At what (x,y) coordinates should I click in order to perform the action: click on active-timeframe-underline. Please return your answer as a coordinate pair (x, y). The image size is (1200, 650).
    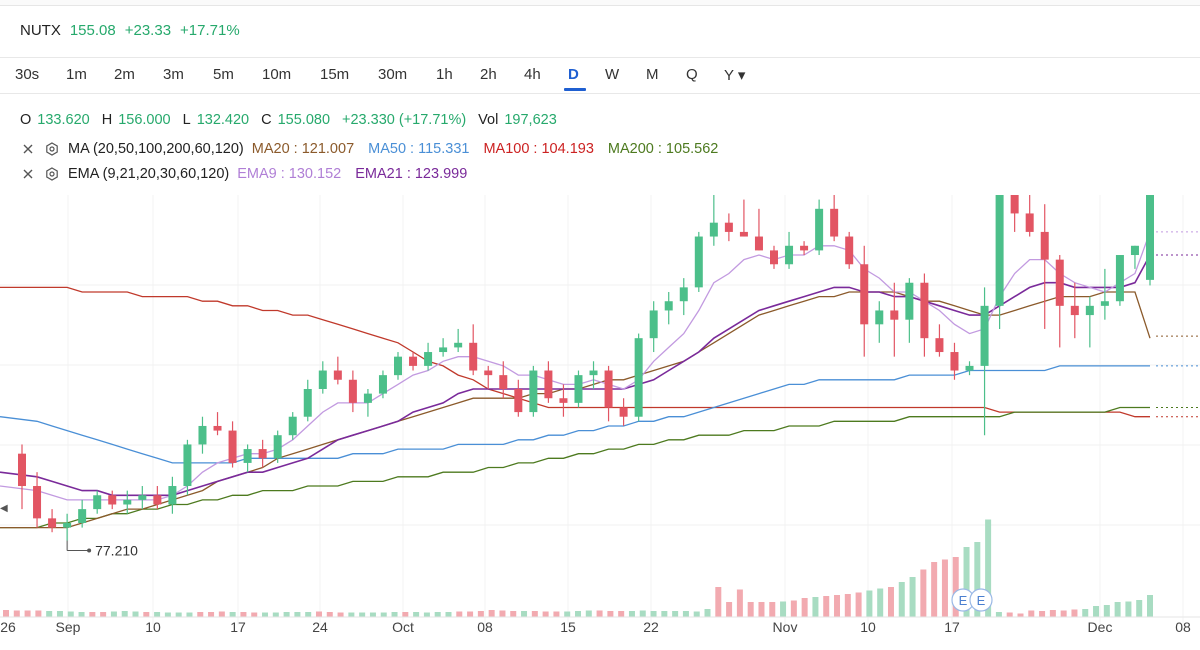
    Looking at the image, I should click on (575, 89).